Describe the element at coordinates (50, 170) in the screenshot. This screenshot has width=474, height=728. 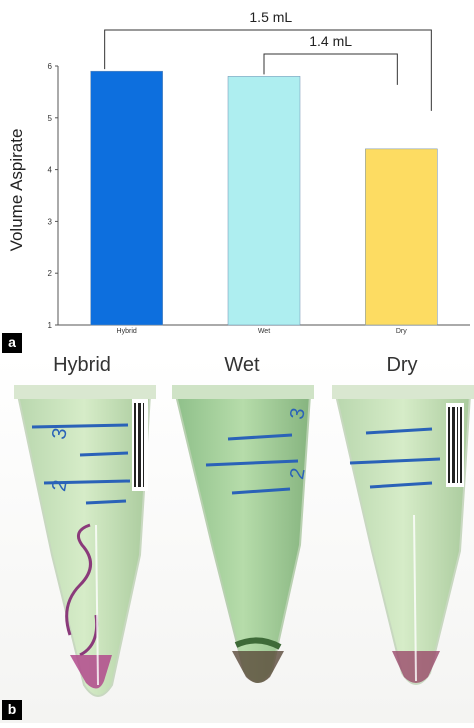
I see `y-tick-label-4: 4` at that location.